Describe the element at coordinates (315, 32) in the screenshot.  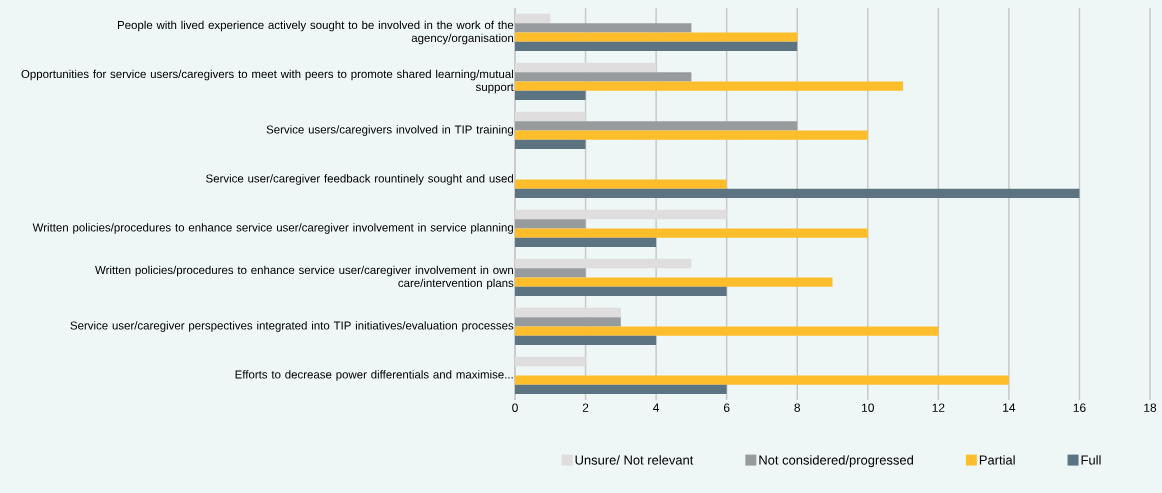
I see `y-tick-label: People with lived experience actively sought to be involved in the work of the agency/organisation` at that location.